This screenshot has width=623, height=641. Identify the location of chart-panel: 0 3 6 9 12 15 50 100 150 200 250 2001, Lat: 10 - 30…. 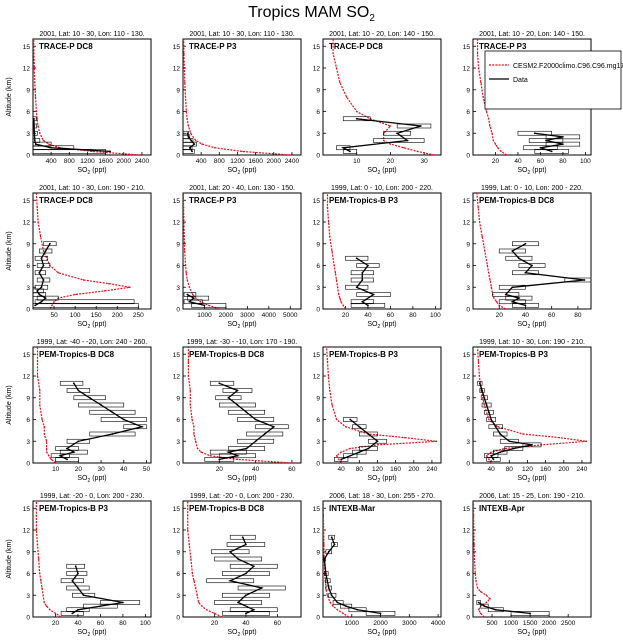
(79, 257).